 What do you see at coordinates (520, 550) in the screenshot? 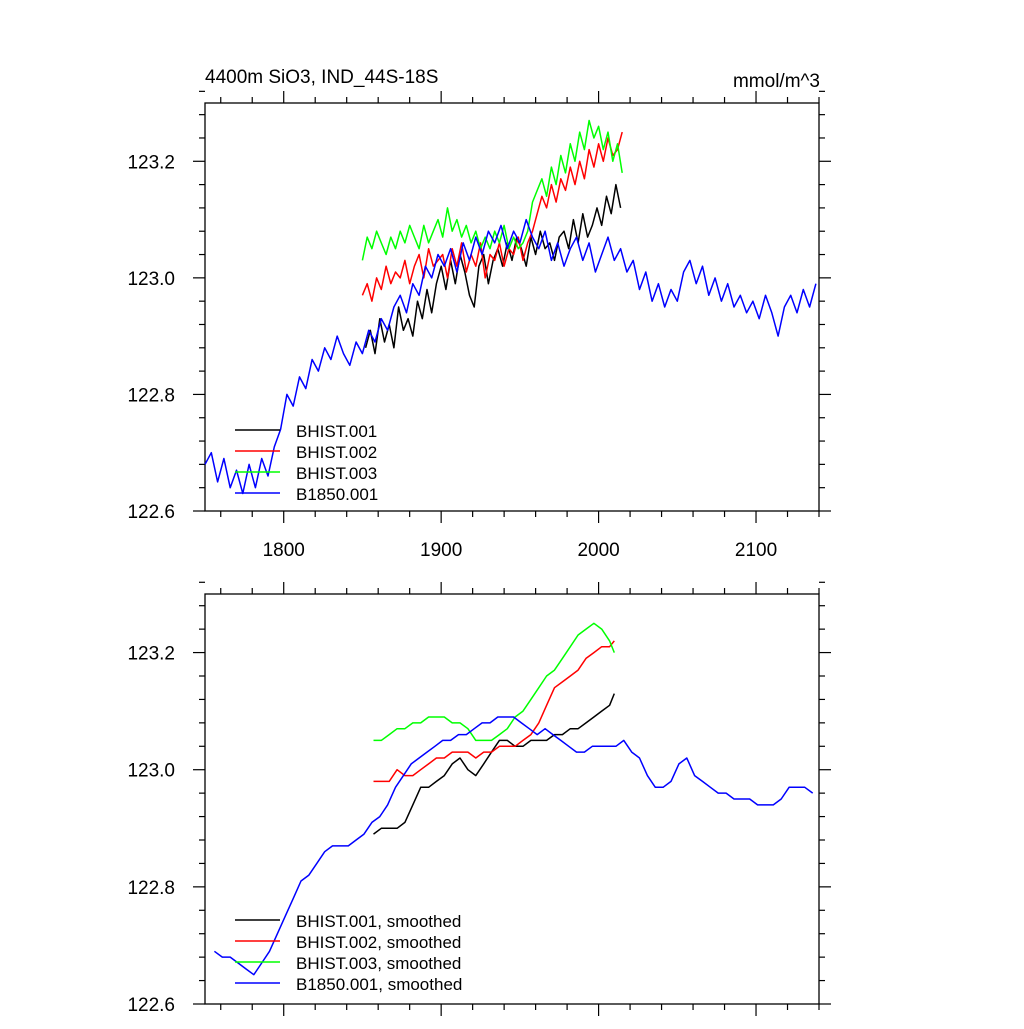
I see `x-axis-labels: 1800 1900 2000 2100` at bounding box center [520, 550].